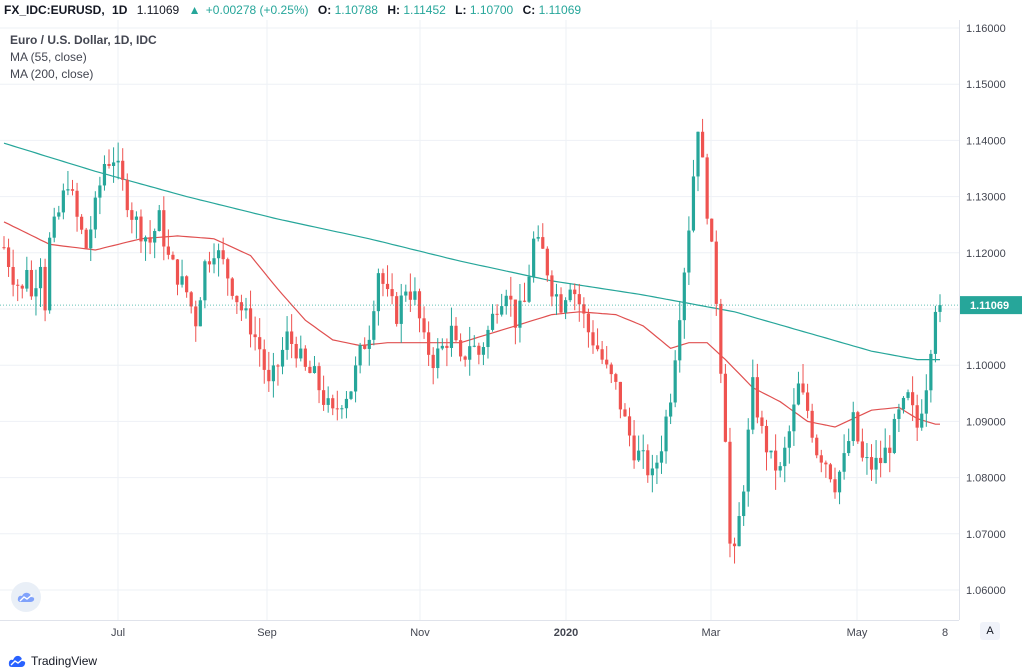 The height and width of the screenshot is (672, 1022). Describe the element at coordinates (424, 10) in the screenshot. I see `high-value: 1.11452` at that location.